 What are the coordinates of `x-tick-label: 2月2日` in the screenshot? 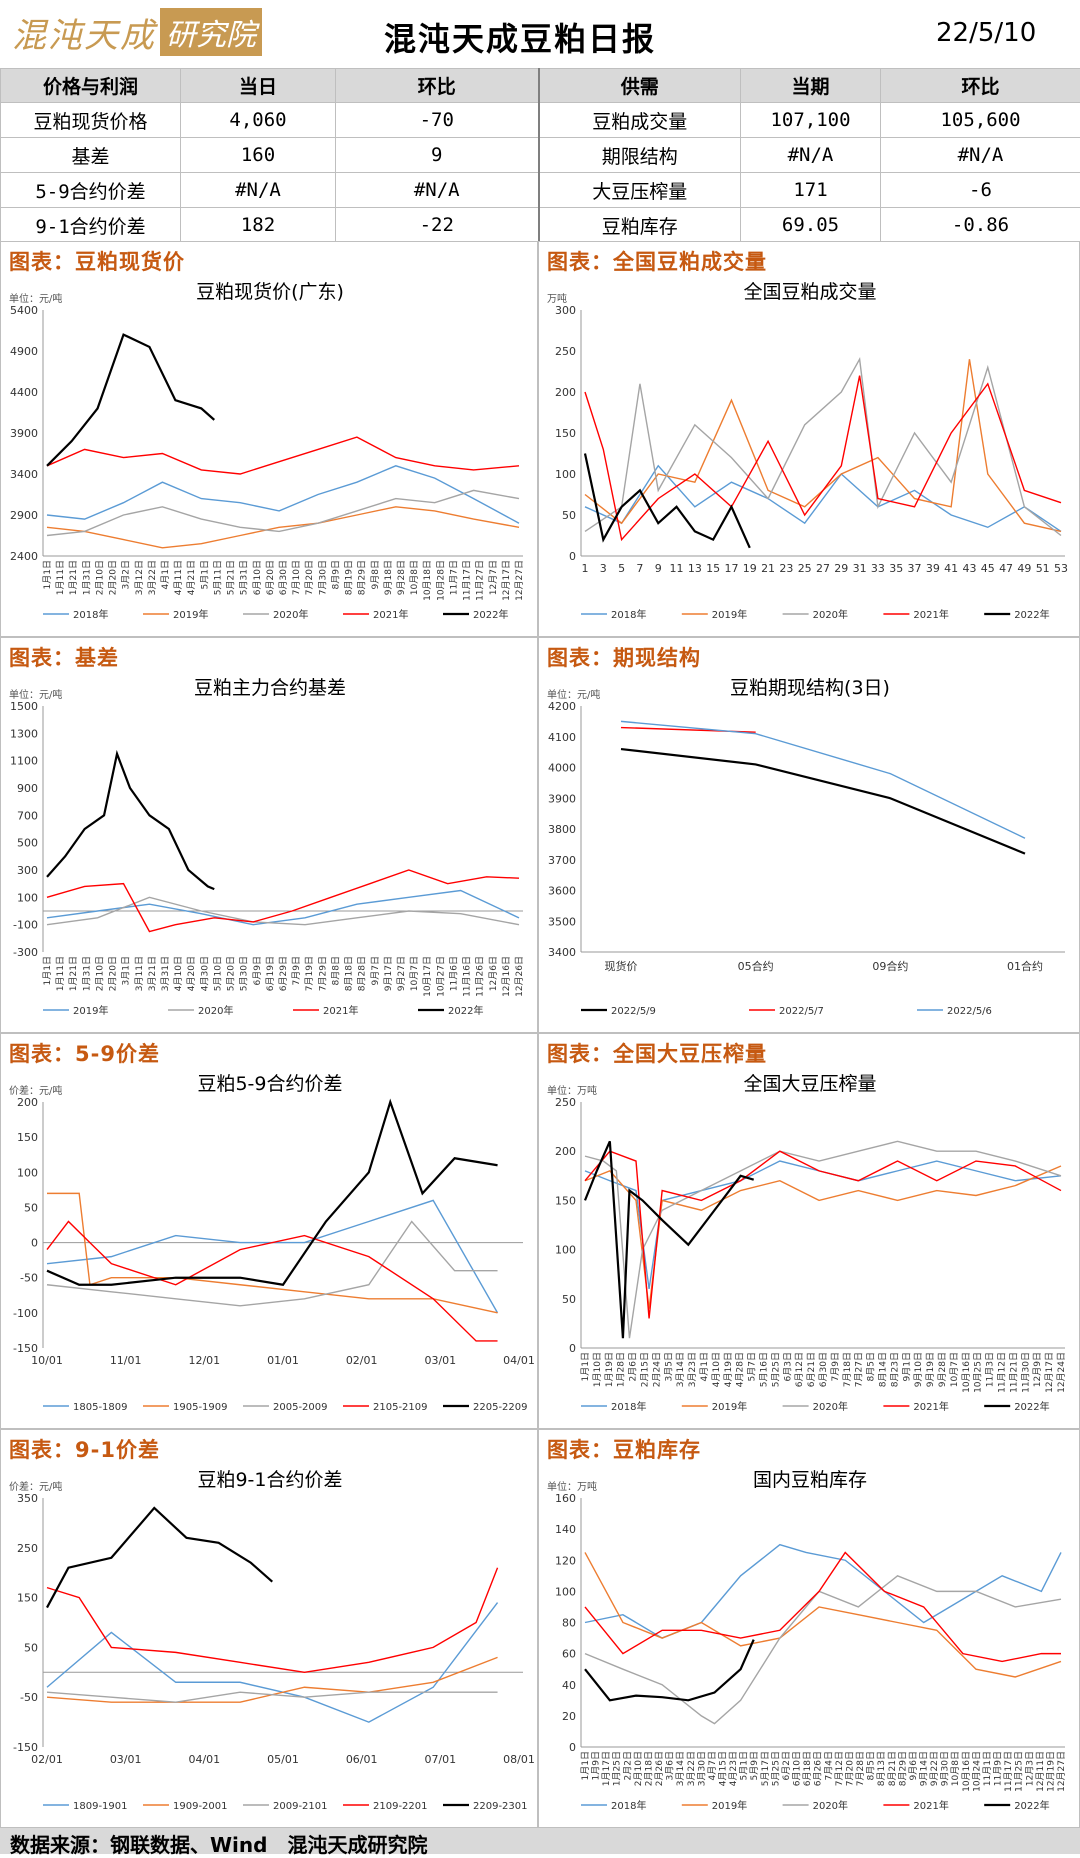 It's located at (627, 1765).